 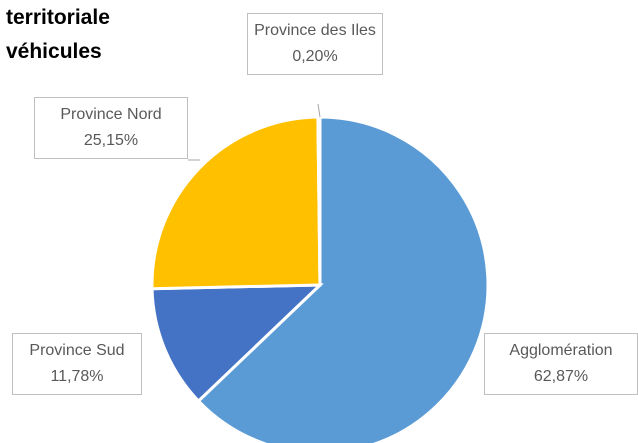 What do you see at coordinates (77, 376) in the screenshot?
I see `label-value: 11,78%` at bounding box center [77, 376].